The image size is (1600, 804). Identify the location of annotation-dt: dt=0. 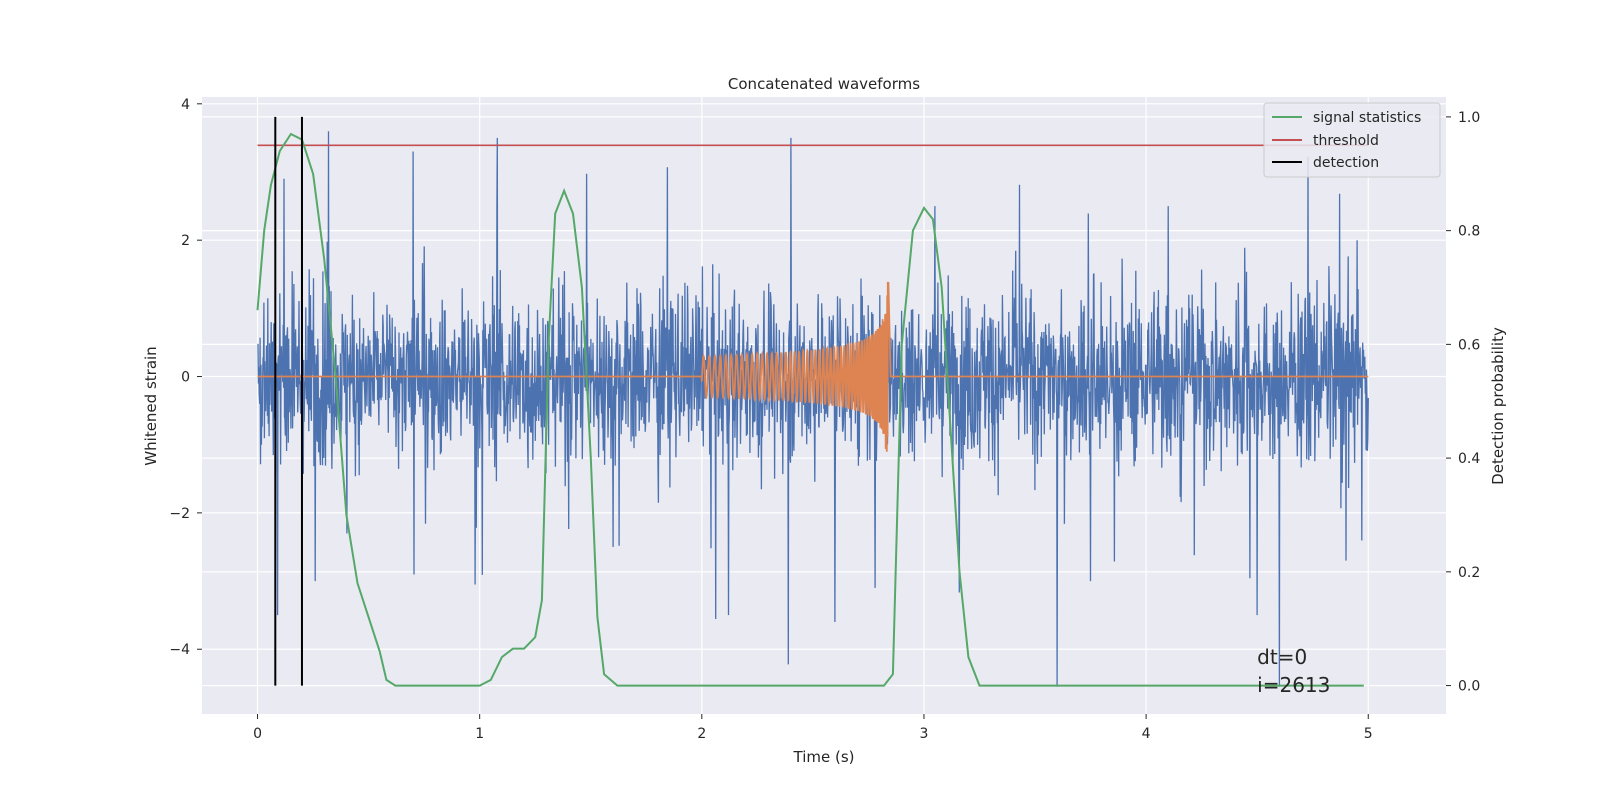
(1282, 657).